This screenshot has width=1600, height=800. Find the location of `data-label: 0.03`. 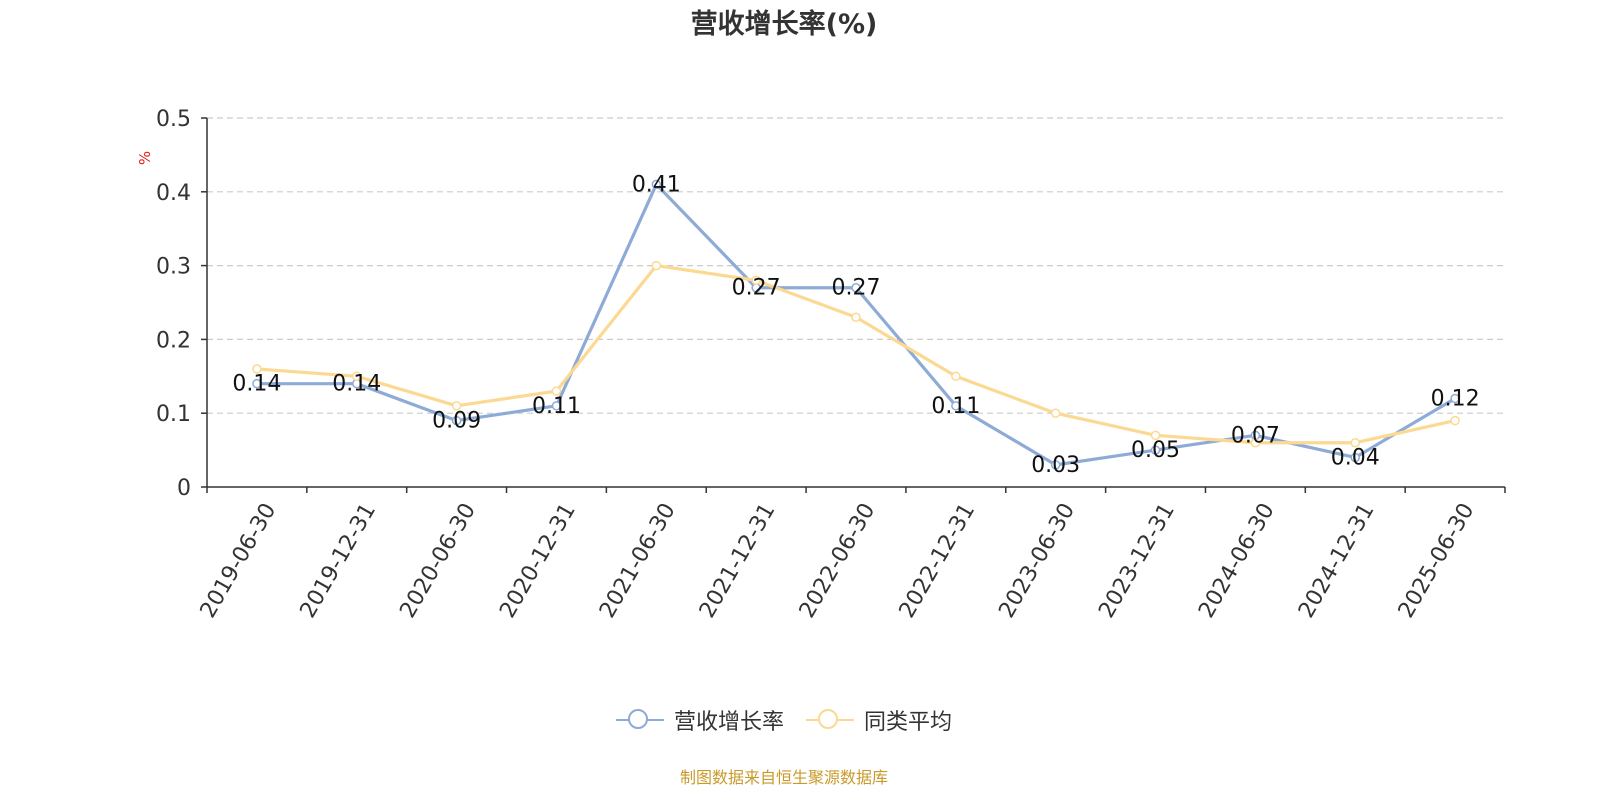

data-label: 0.03 is located at coordinates (1055, 465).